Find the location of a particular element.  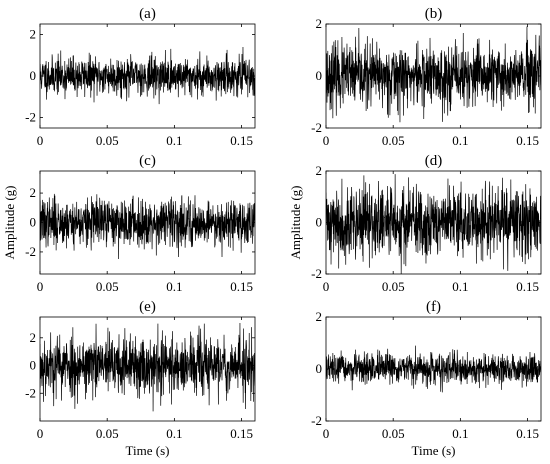

axes-frame is located at coordinates (147, 369).